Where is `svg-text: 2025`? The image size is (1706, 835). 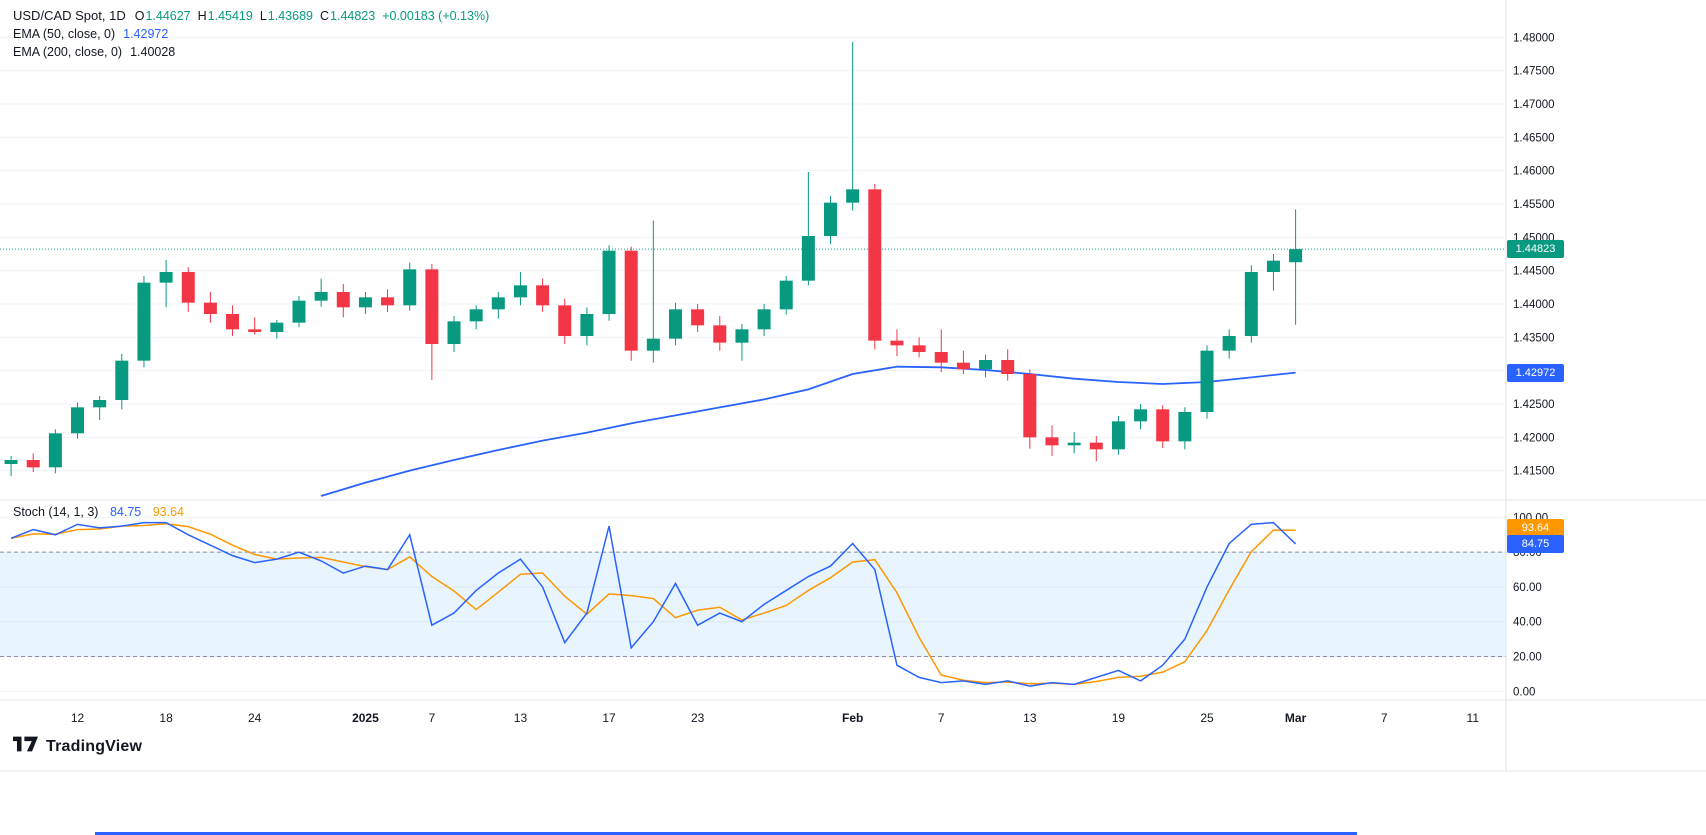
svg-text: 2025 is located at coordinates (365, 718).